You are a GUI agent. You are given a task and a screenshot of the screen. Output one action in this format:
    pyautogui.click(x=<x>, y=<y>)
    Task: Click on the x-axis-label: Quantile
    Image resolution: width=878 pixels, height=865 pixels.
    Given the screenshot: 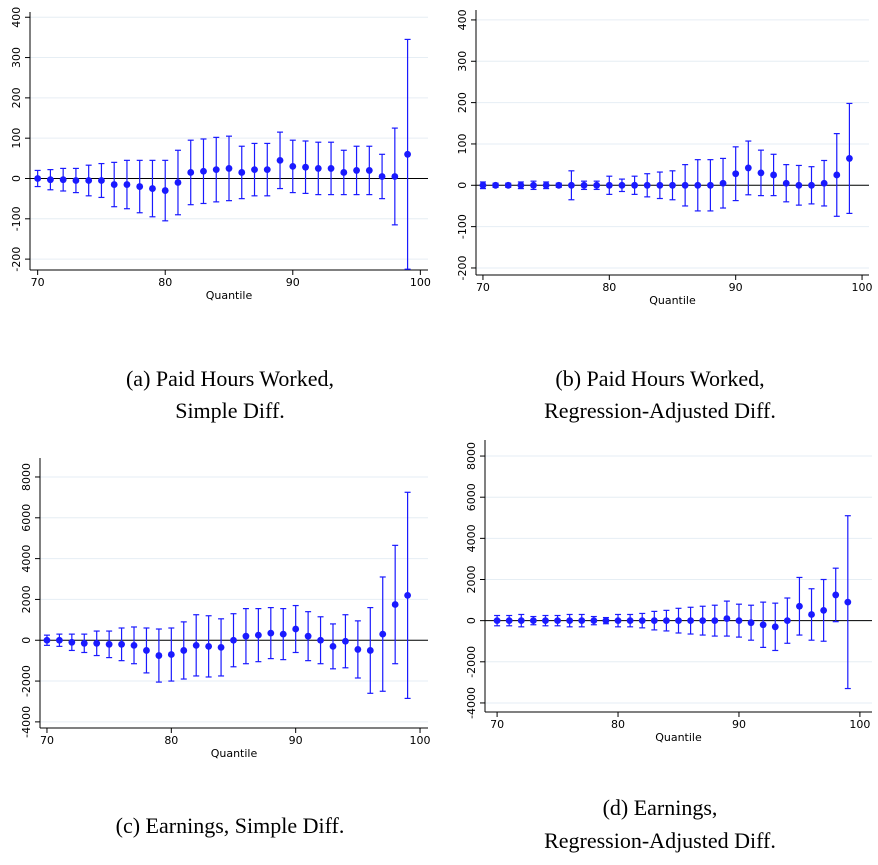 What is the action you would take?
    pyautogui.click(x=229, y=295)
    